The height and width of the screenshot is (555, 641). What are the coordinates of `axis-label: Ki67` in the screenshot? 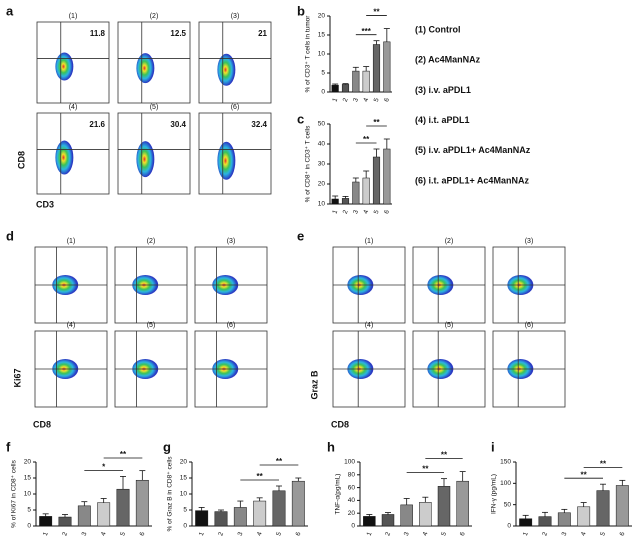 It's located at (17, 377).